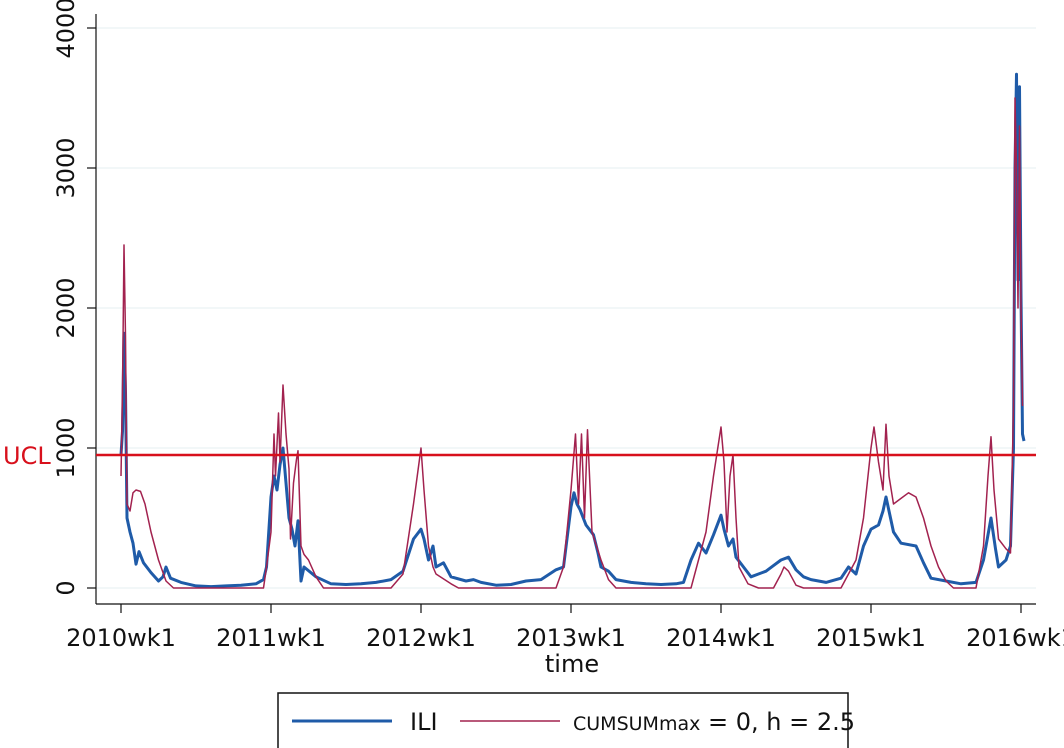 The width and height of the screenshot is (1064, 748). I want to click on y-tick-label-2: 2000, so click(66, 307).